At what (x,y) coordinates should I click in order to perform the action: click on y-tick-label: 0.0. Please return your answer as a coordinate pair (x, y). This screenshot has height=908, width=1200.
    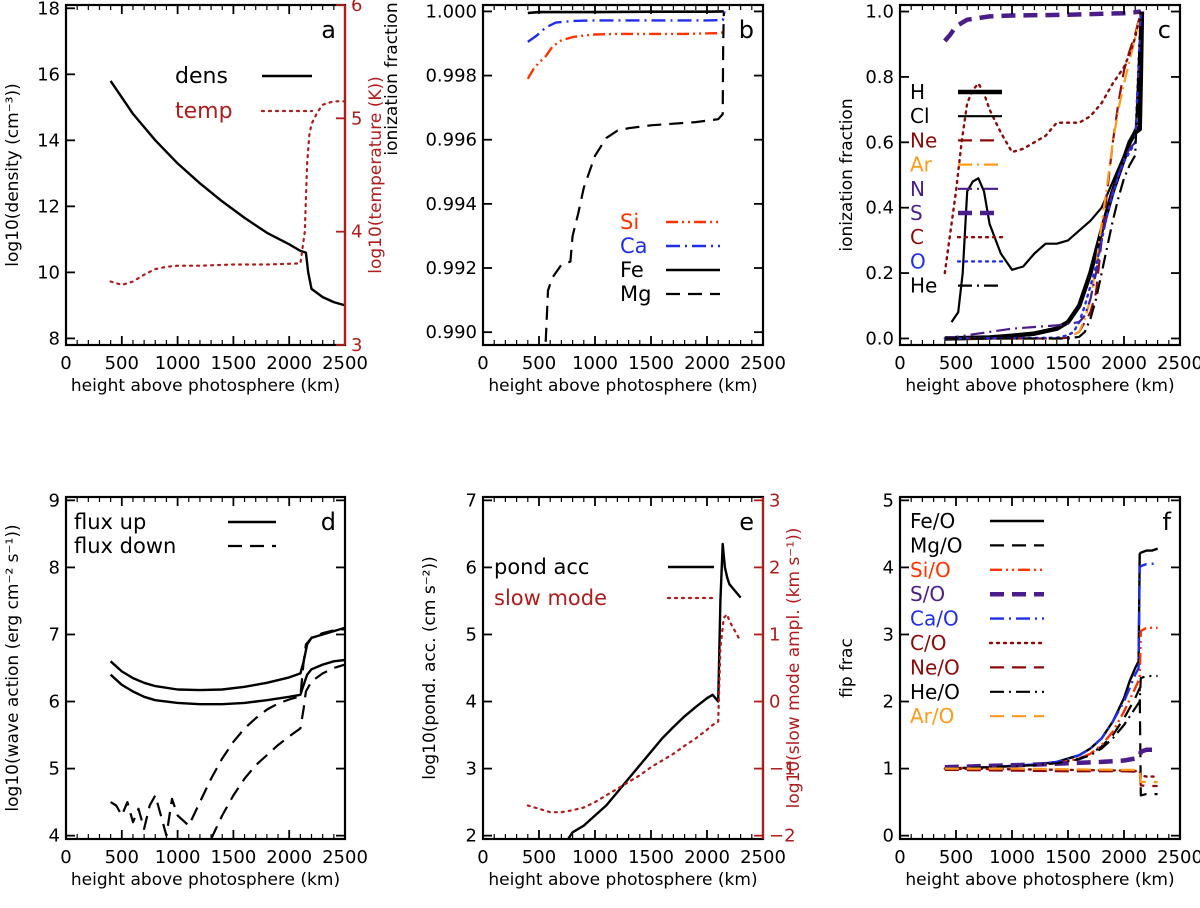
    Looking at the image, I should click on (879, 338).